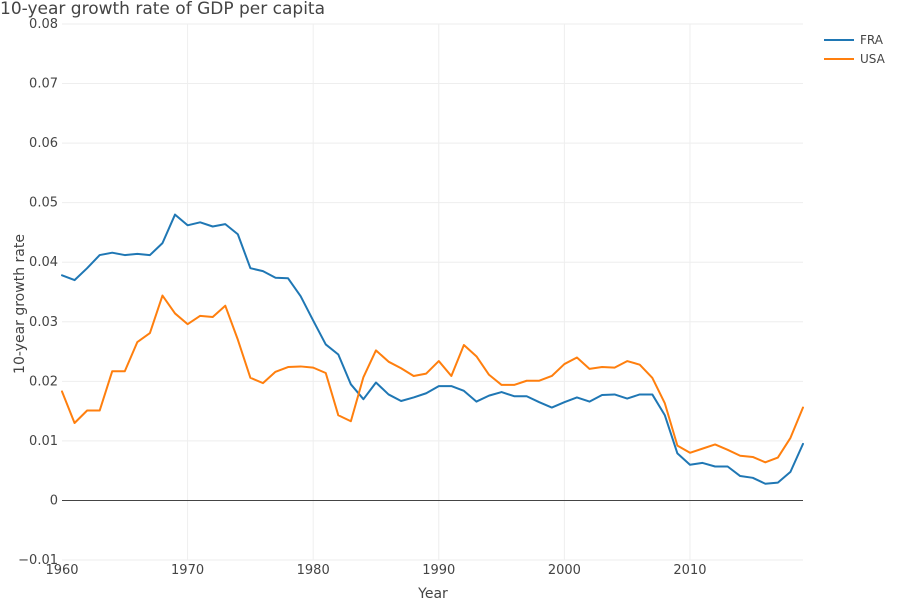 The height and width of the screenshot is (600, 900). I want to click on legend-label-usa: USA, so click(873, 59).